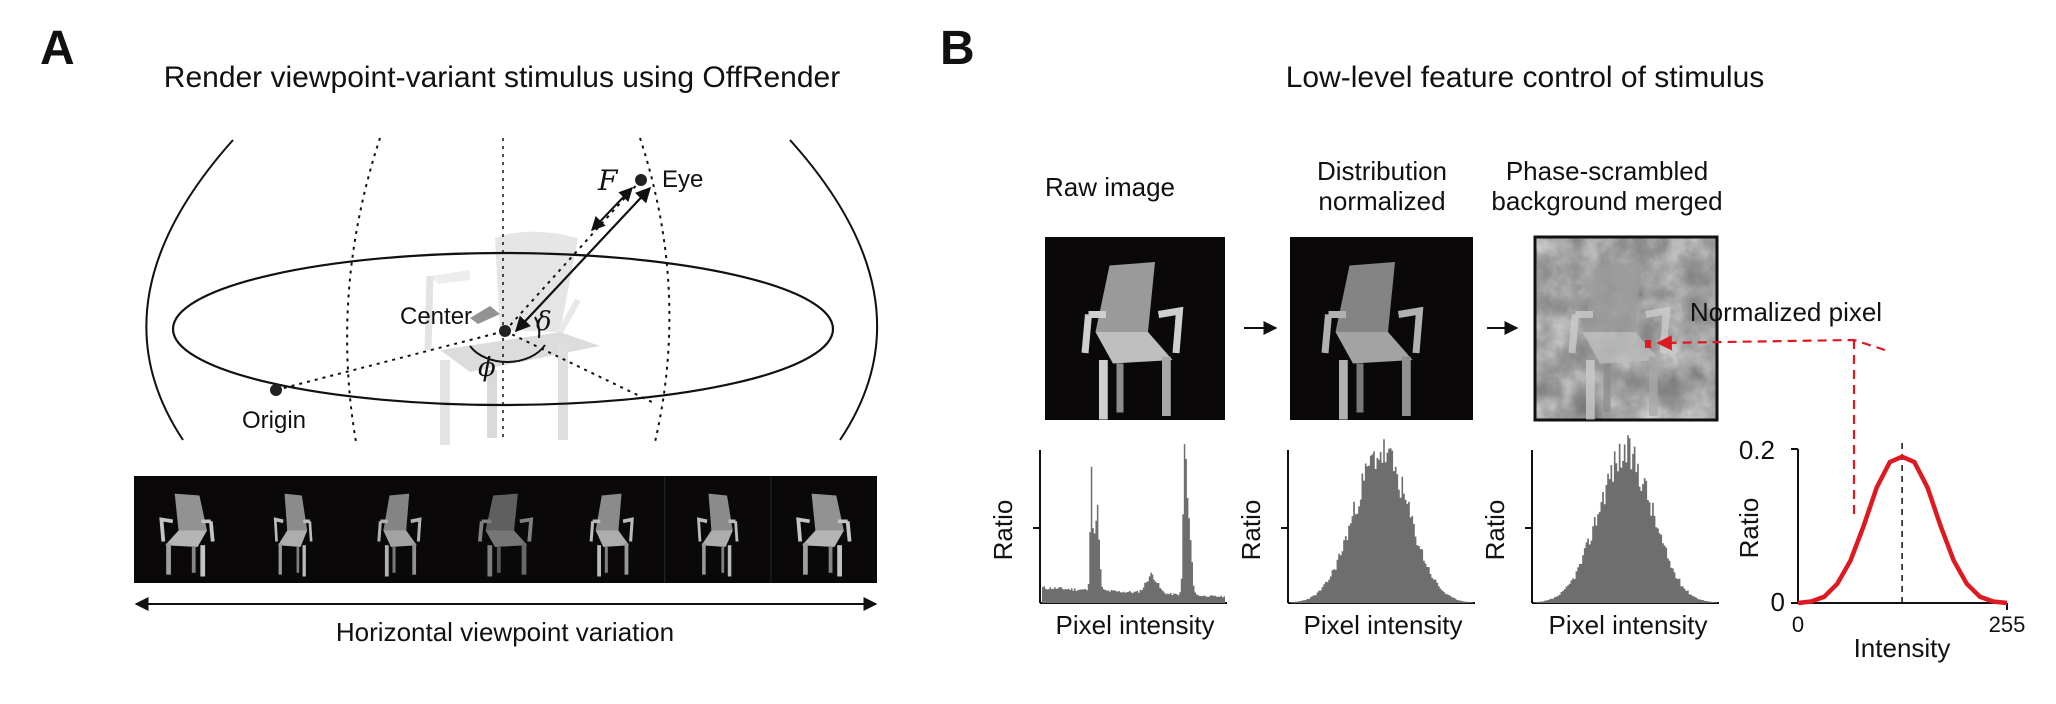  Describe the element at coordinates (1003, 530) in the screenshot. I see `hist-1-ylabel: Ratio` at that location.